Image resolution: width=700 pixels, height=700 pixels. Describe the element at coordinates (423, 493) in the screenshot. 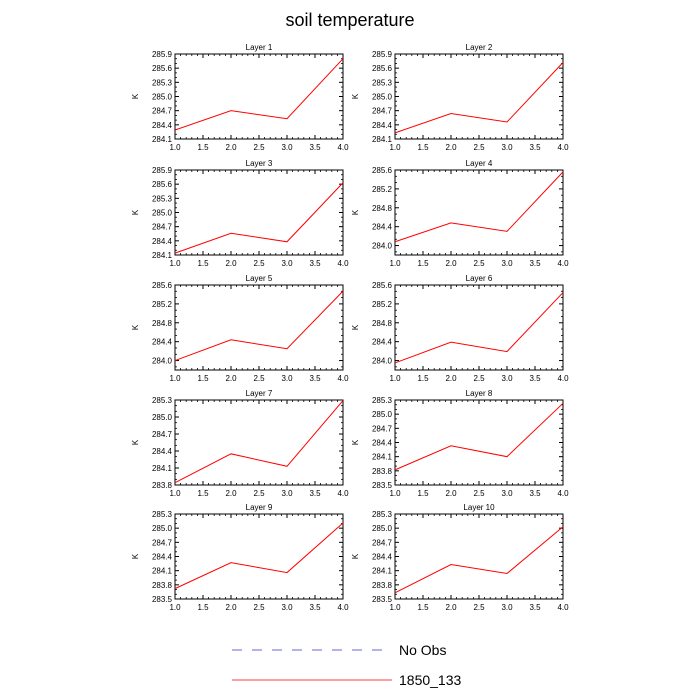

I see `x-tick-label: 1.5` at that location.